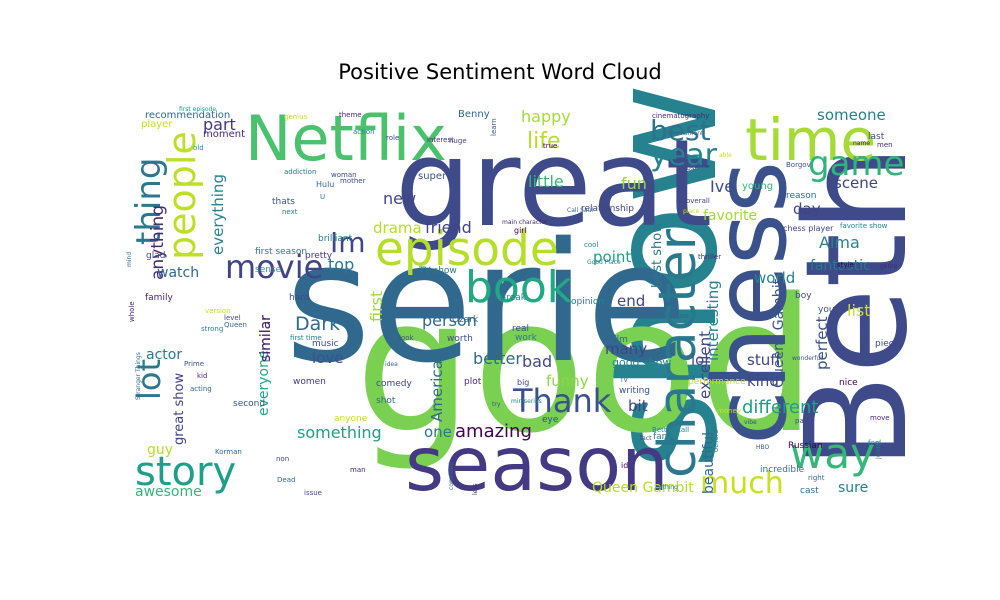 The width and height of the screenshot is (1000, 600). I want to click on word-women: women, so click(309, 382).